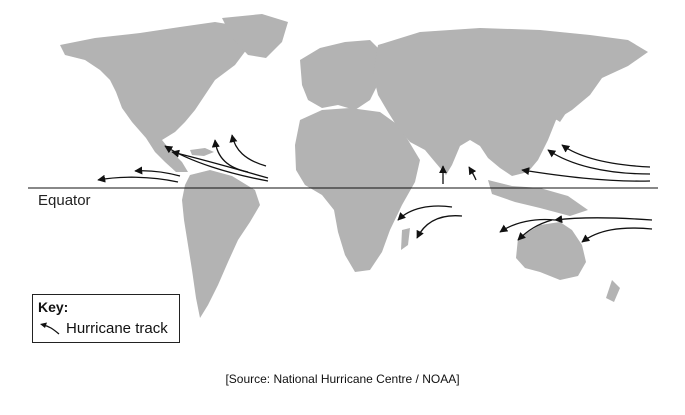 The height and width of the screenshot is (415, 685). Describe the element at coordinates (106, 318) in the screenshot. I see `map-key: Key: Hurricane track` at that location.